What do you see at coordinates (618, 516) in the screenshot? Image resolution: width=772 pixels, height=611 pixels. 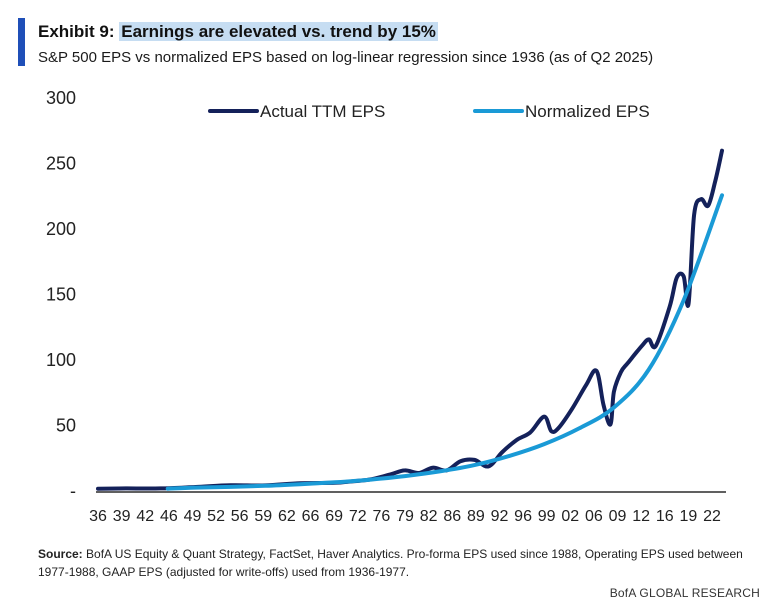 I see `x-tick-label: 09` at bounding box center [618, 516].